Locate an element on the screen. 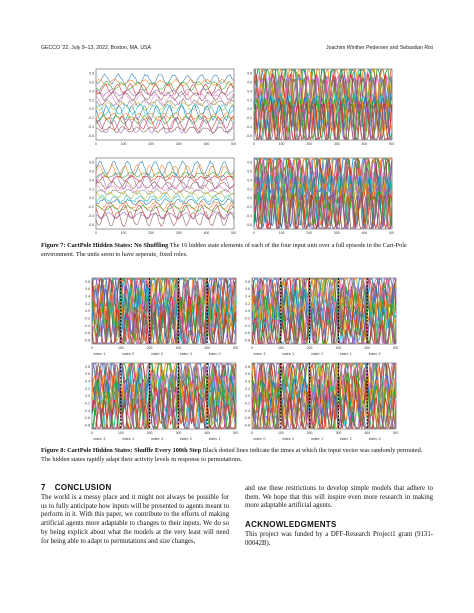 The height and width of the screenshot is (613, 474). fig8-p3-ytick: 0.6 is located at coordinates (87, 374).